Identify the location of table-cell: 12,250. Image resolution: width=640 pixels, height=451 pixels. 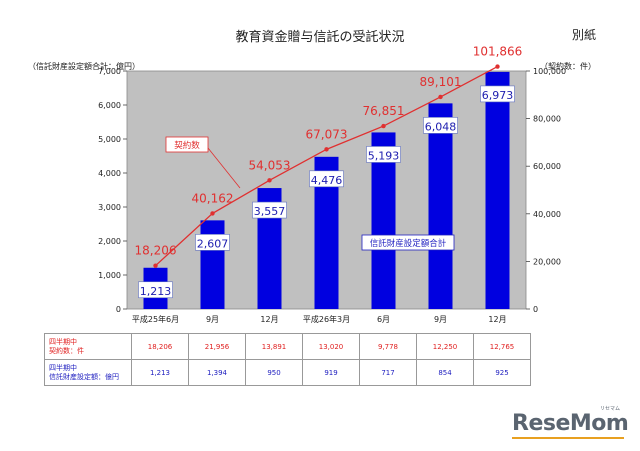
(445, 346).